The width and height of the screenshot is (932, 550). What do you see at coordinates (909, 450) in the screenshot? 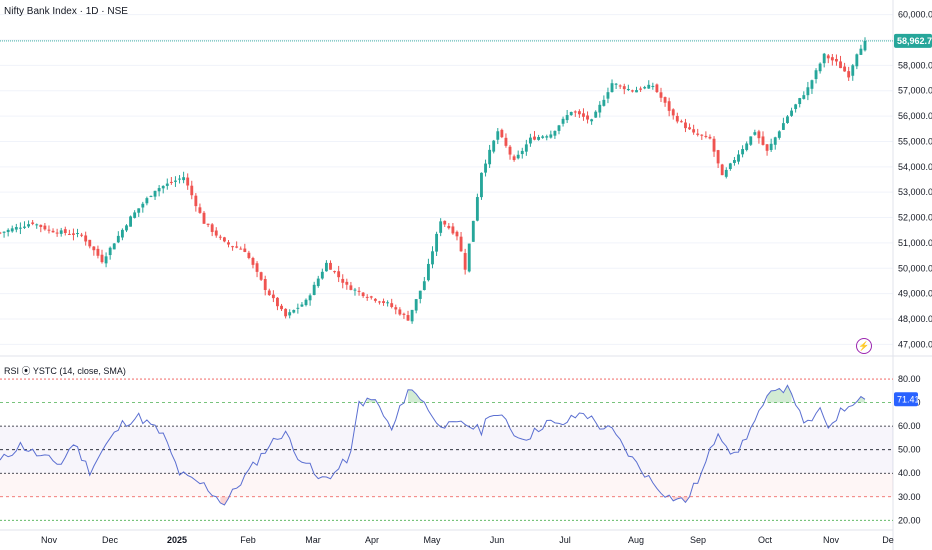
I see `rsi-tick-label: 50.00` at bounding box center [909, 450].